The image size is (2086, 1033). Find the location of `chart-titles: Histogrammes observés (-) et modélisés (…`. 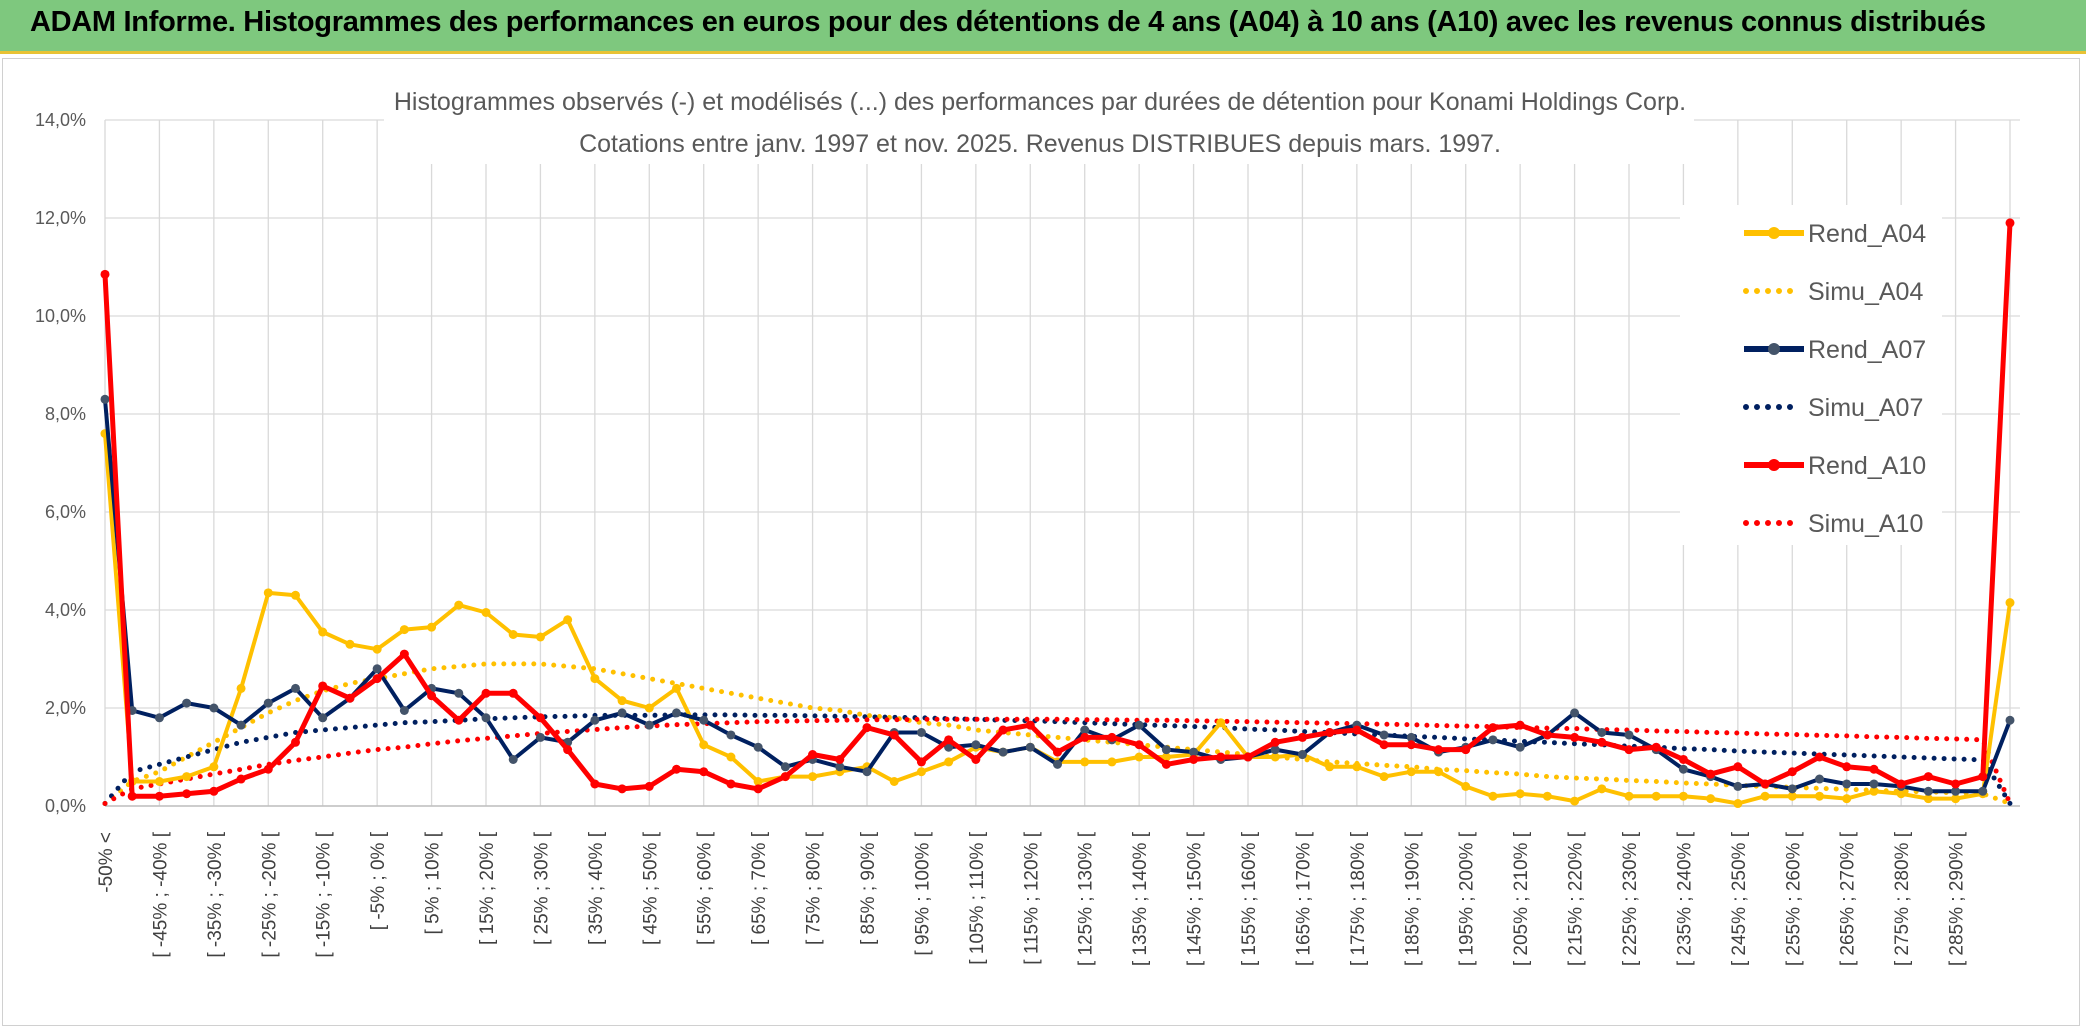

chart-titles: Histogrammes observés (-) et modélisés (… is located at coordinates (1039, 122).